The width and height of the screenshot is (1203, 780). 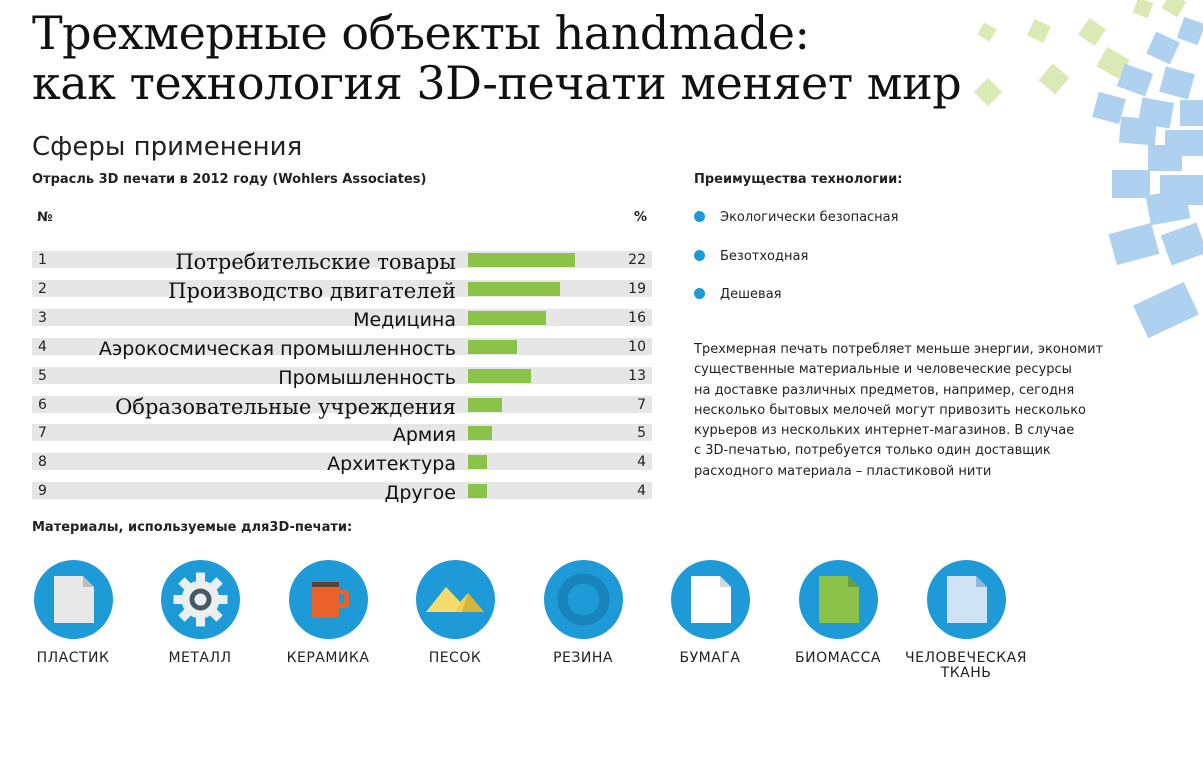 I want to click on material-label: БИОМАССА, so click(x=838, y=658).